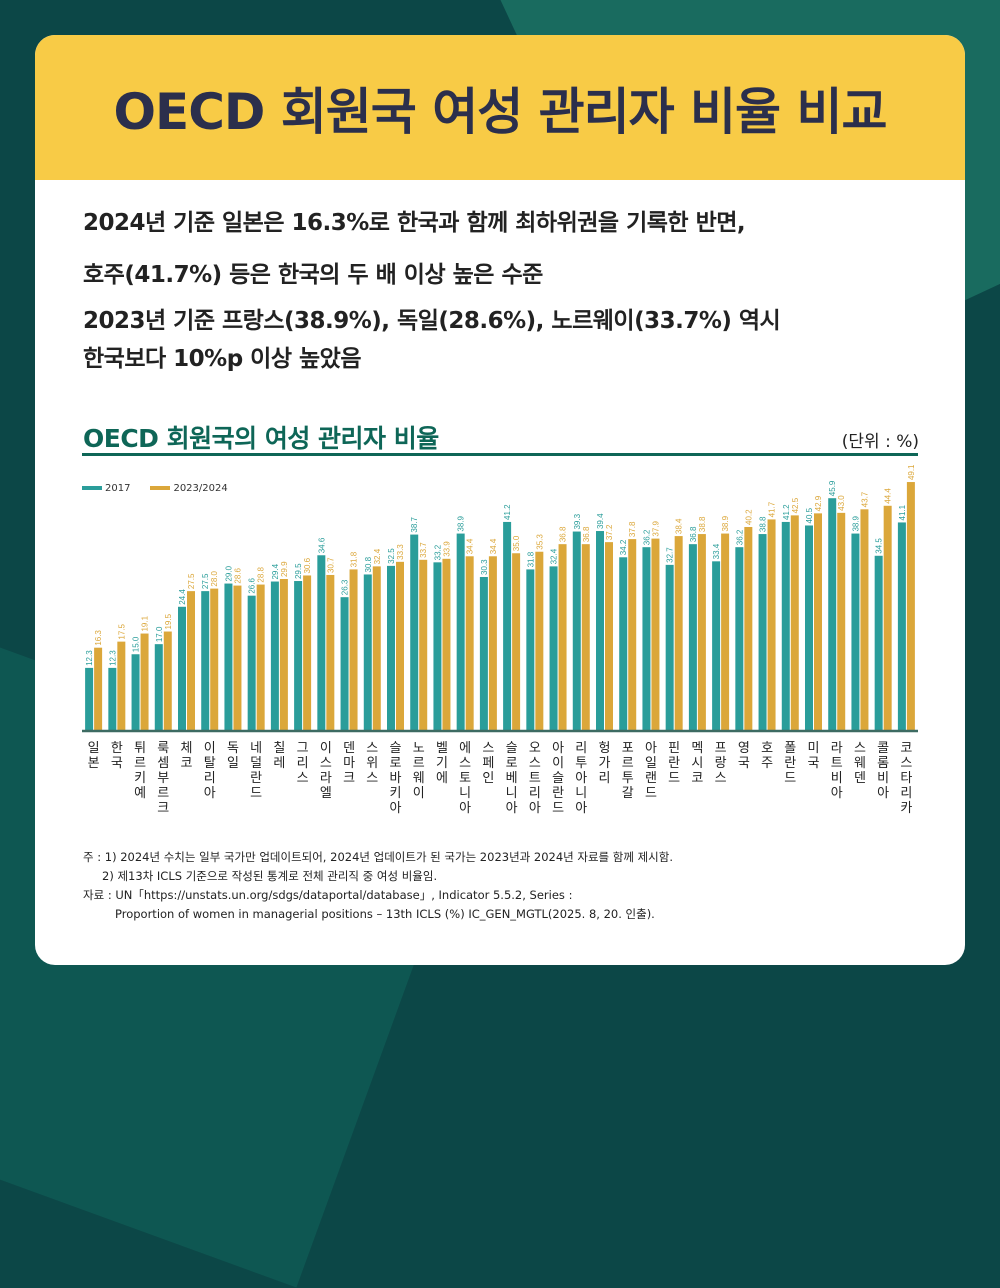 The width and height of the screenshot is (1000, 1288). I want to click on x-tick-label: 체, so click(187, 748).